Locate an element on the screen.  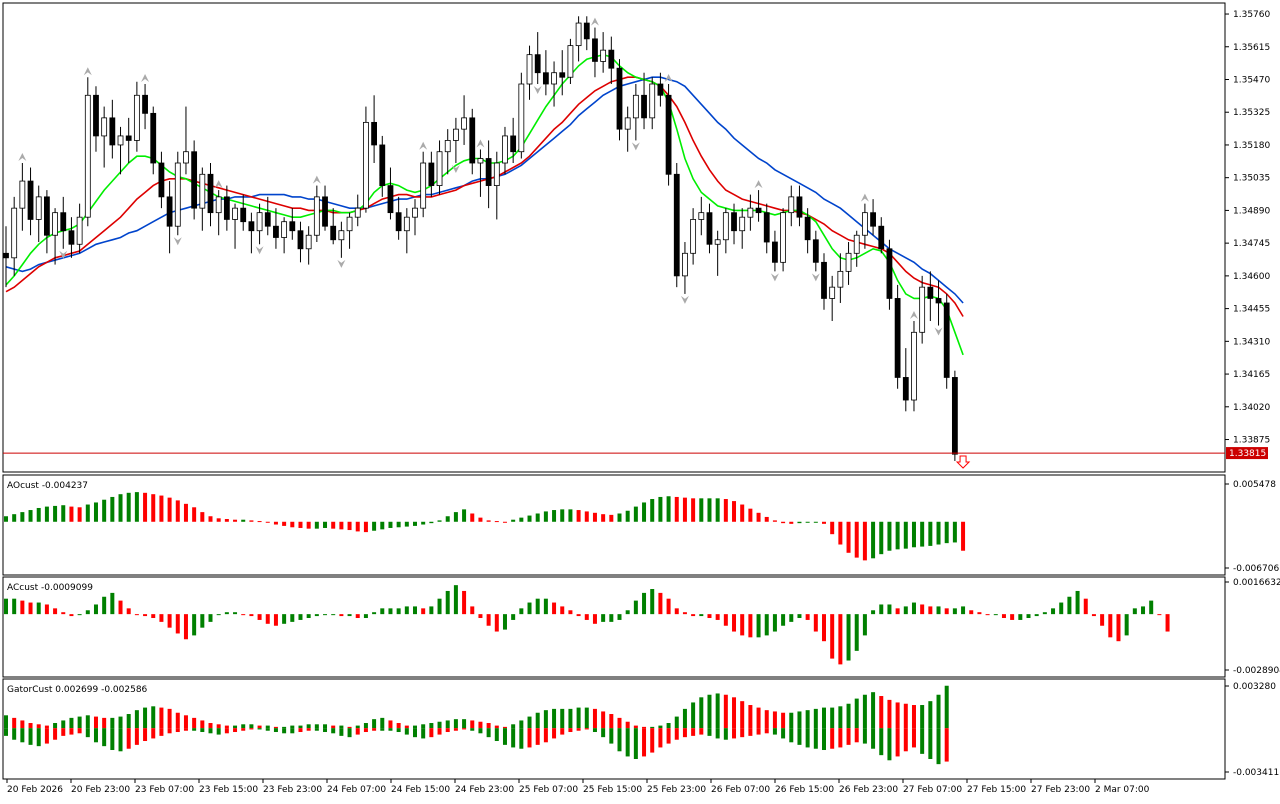
price-tick-label: 1.34455 is located at coordinates (1251, 310).